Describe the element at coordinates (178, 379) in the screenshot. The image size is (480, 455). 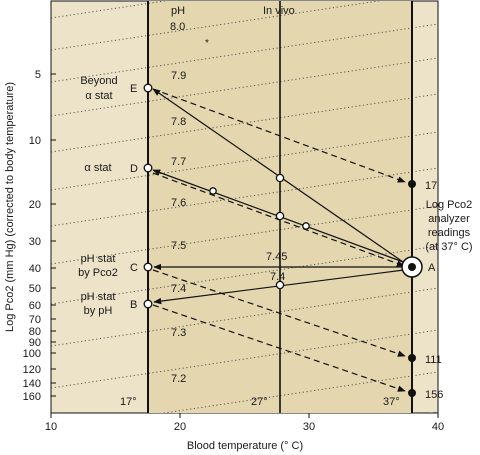
I see `isopleth-label: 7.2` at that location.